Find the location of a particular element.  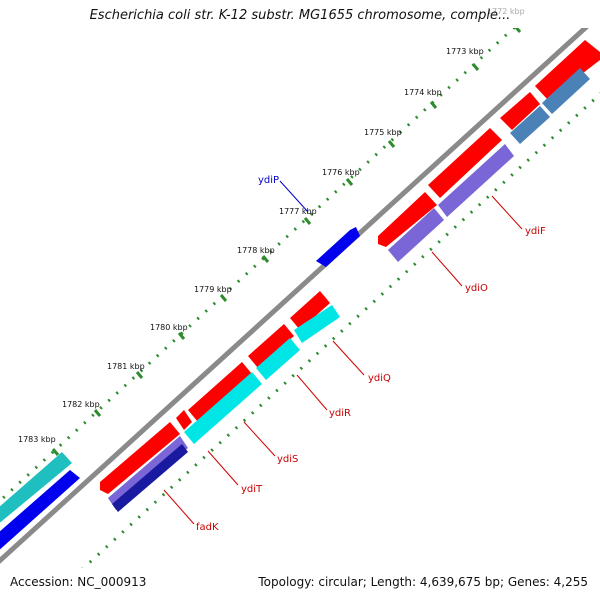

gene-label-ydiF: ydiF is located at coordinates (535, 231).